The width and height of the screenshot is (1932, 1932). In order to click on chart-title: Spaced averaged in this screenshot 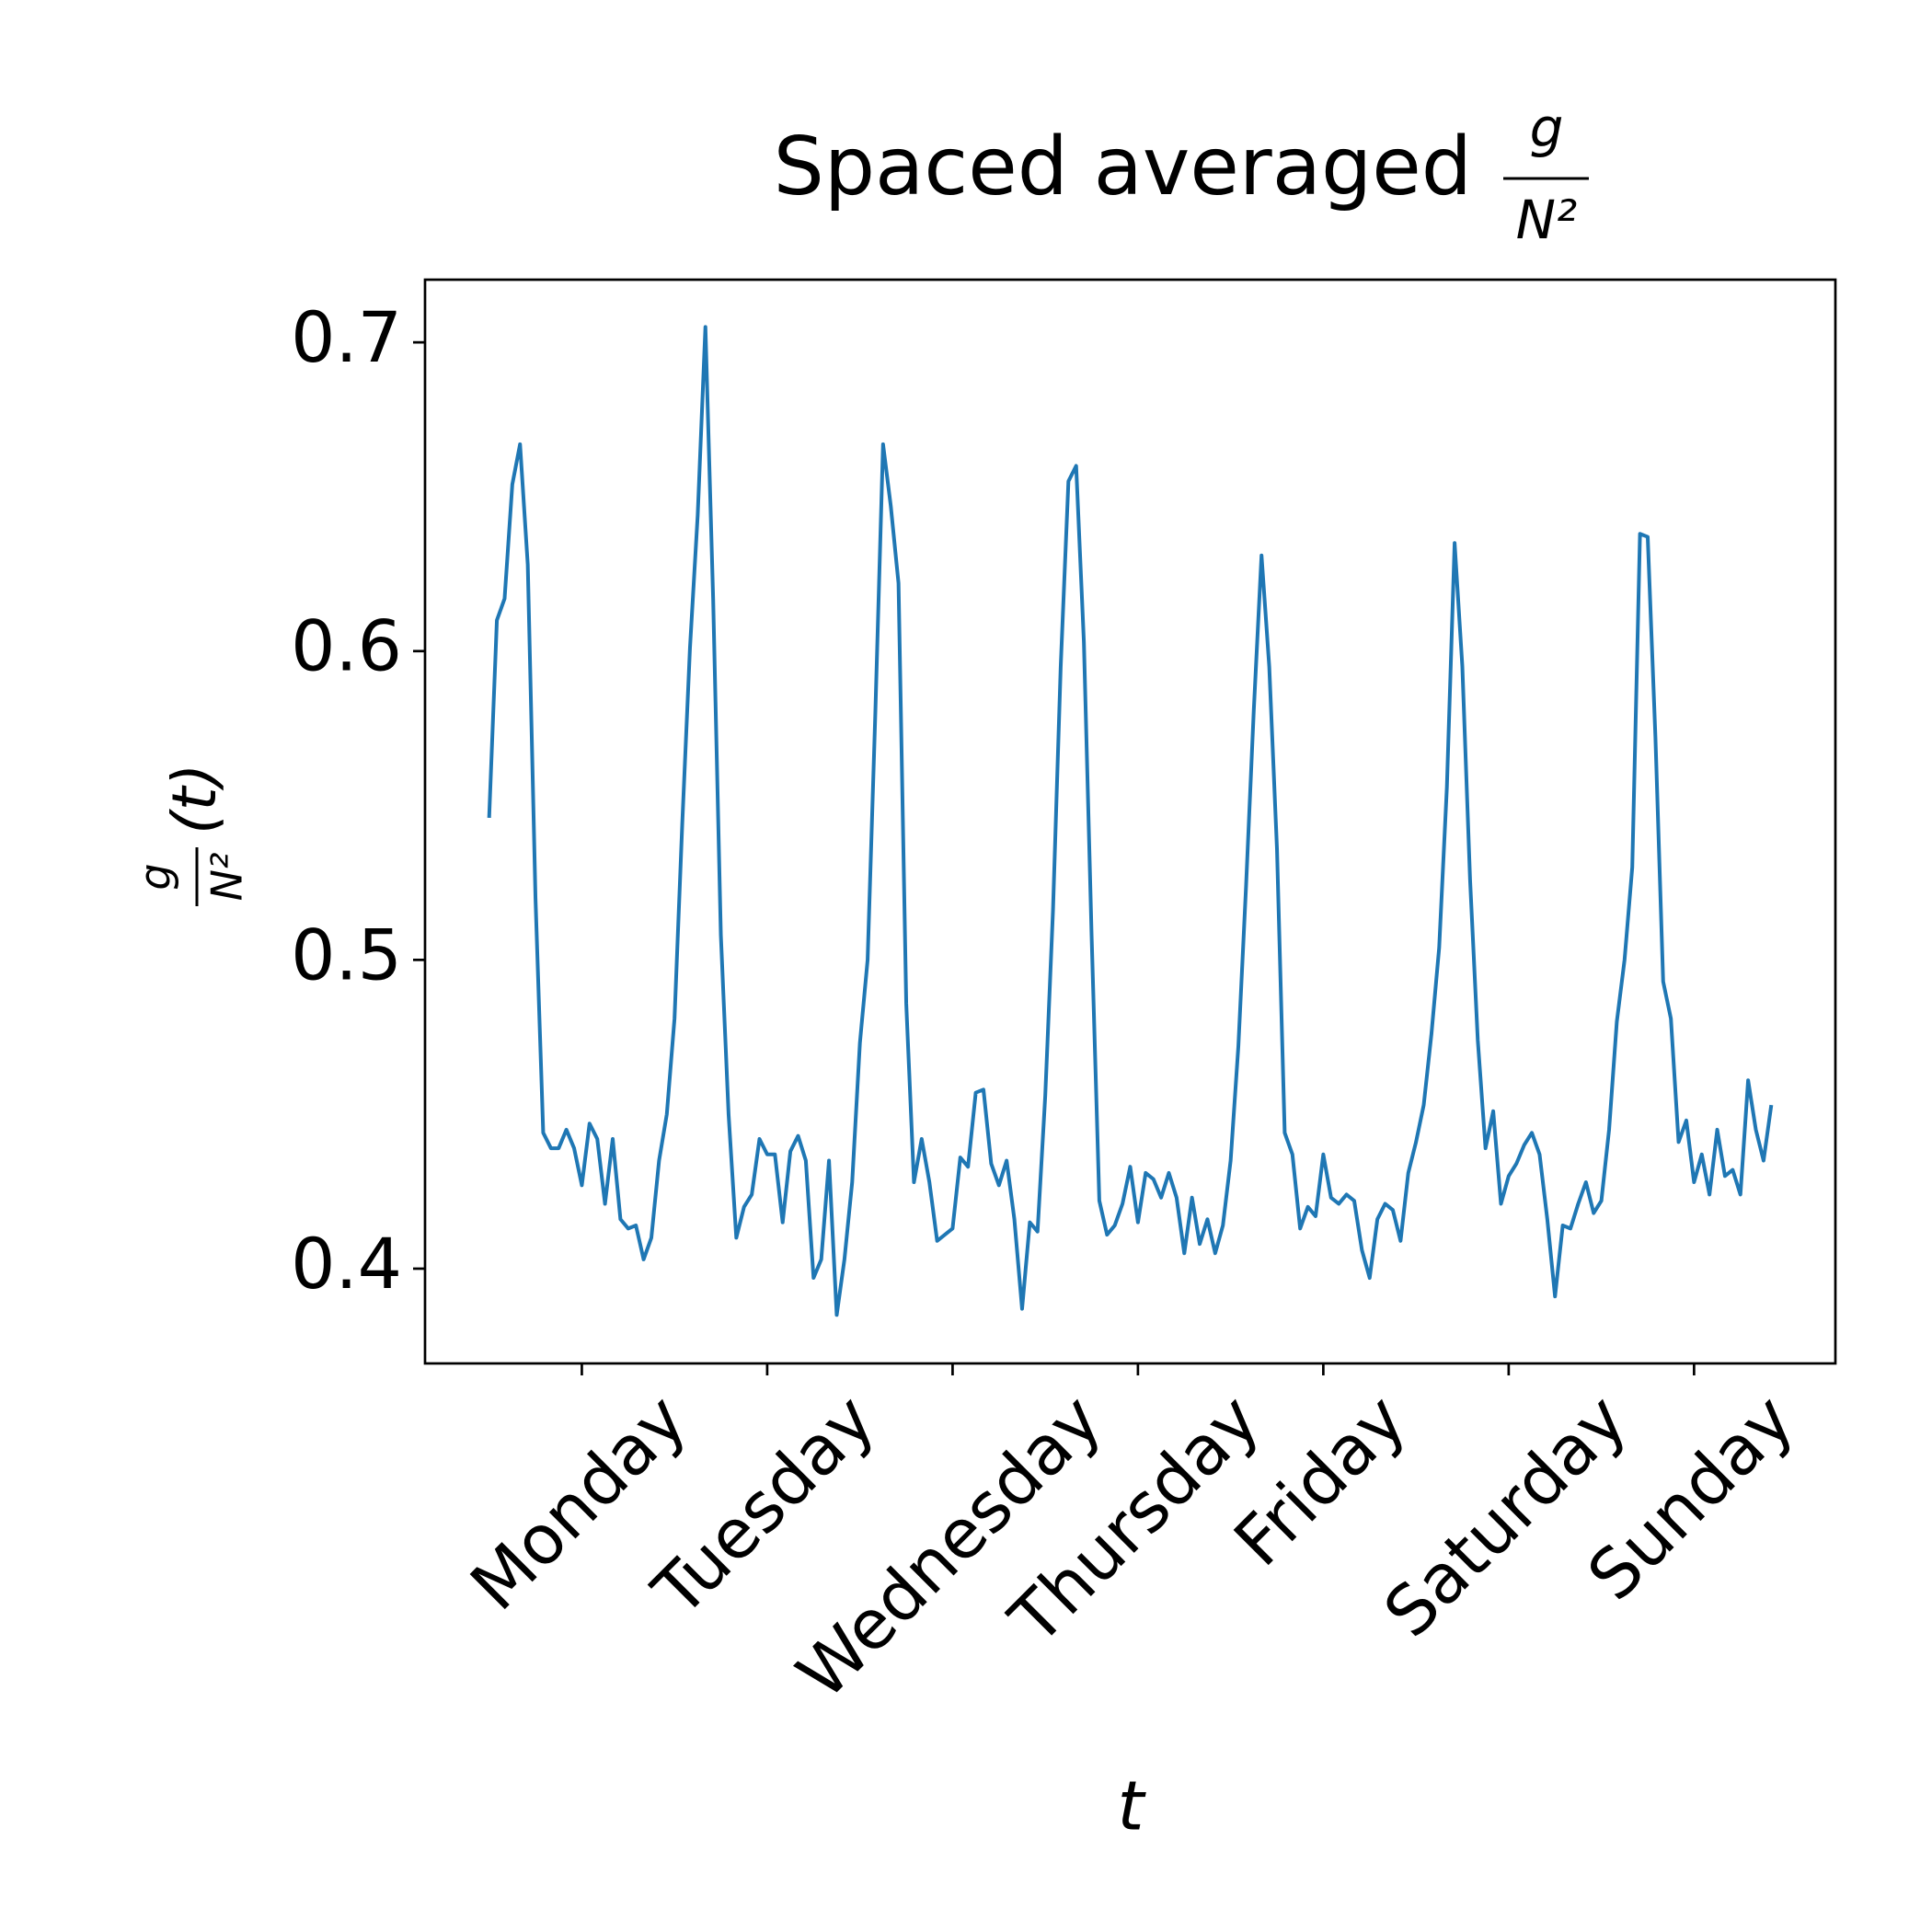, I will do `click(1123, 166)`.